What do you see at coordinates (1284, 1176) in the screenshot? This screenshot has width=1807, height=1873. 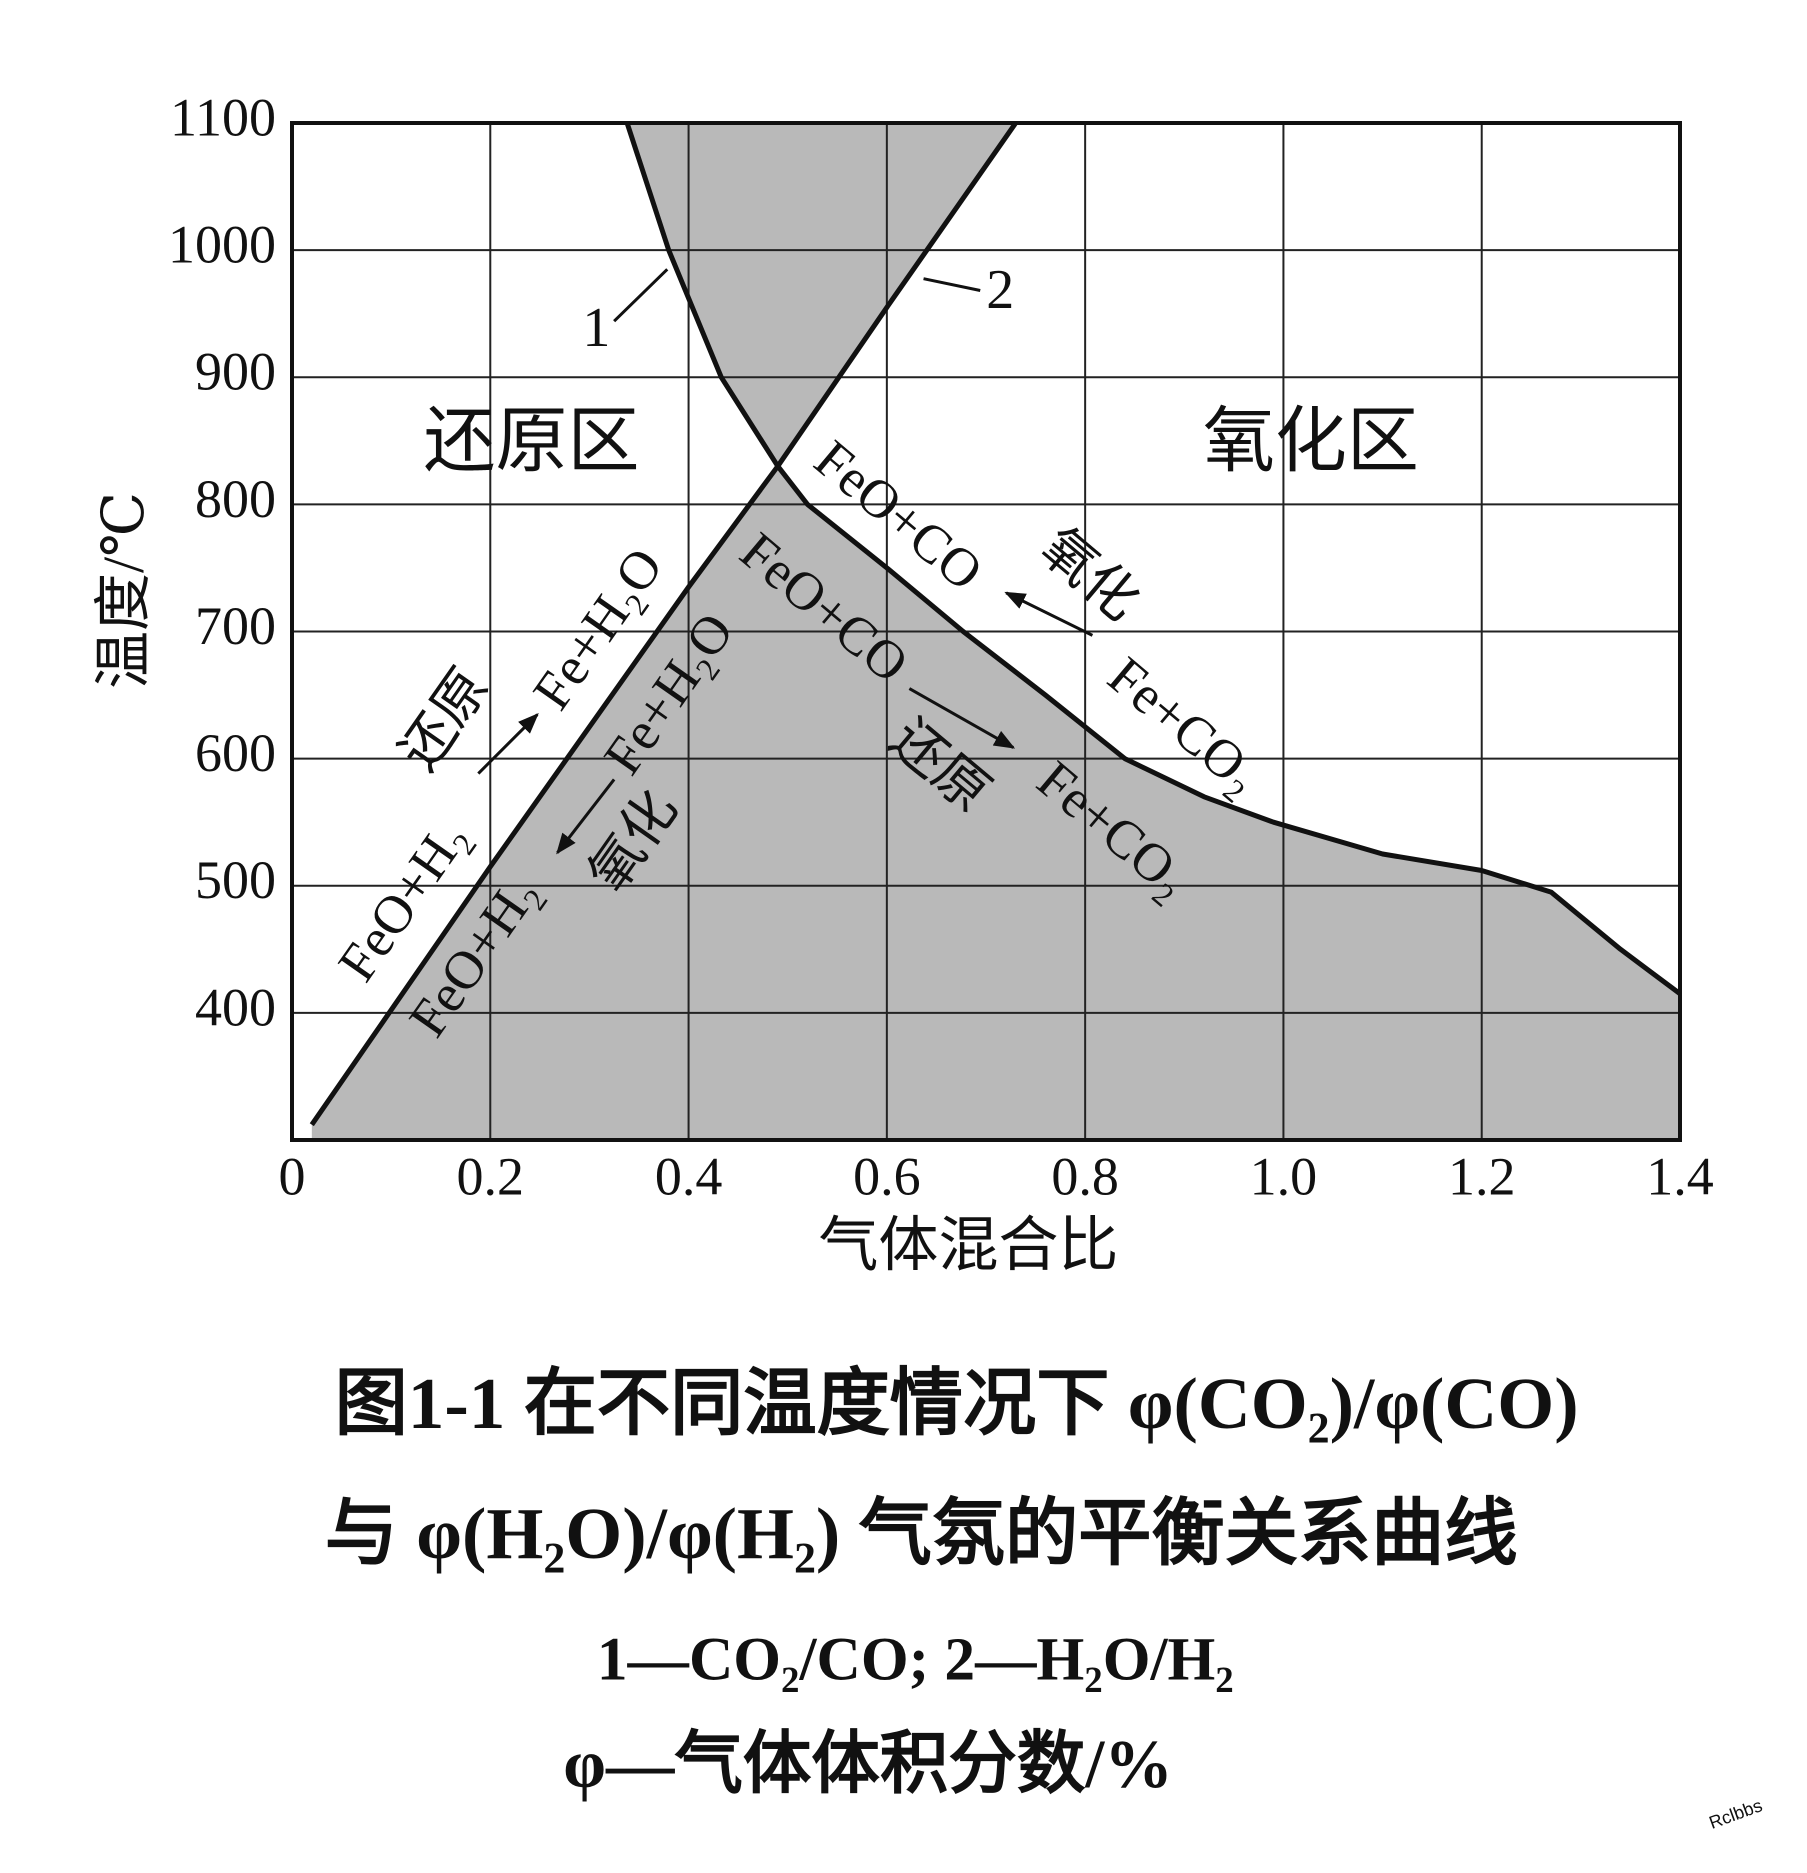 I see `x-tick-label: 1.0` at bounding box center [1284, 1176].